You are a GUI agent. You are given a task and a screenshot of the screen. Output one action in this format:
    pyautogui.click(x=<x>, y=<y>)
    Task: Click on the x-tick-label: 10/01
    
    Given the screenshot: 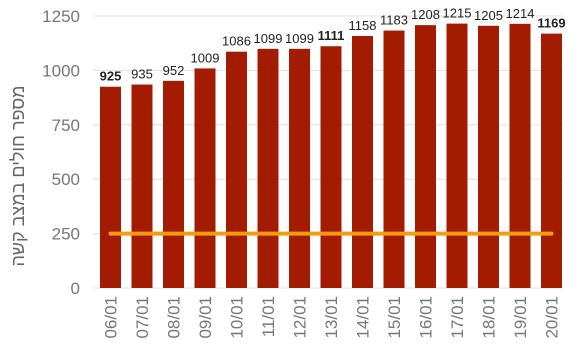 What is the action you would take?
    pyautogui.click(x=237, y=317)
    